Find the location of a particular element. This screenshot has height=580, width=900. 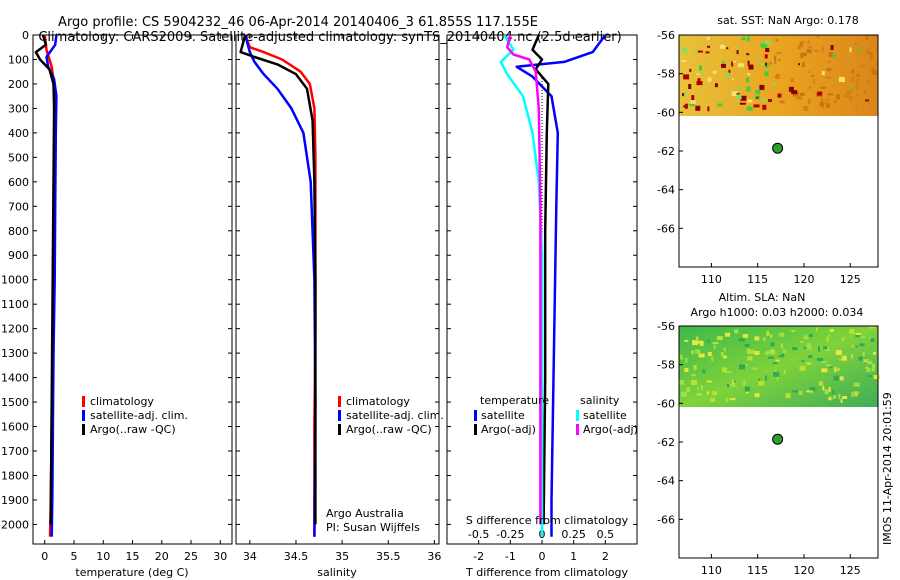

legend-label-argo-raw-qc: Argo(..raw -QC) is located at coordinates (133, 429).